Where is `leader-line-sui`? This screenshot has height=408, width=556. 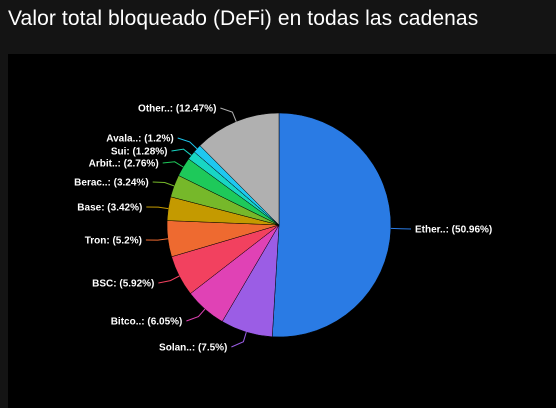
leader-line-sui is located at coordinates (181, 152).